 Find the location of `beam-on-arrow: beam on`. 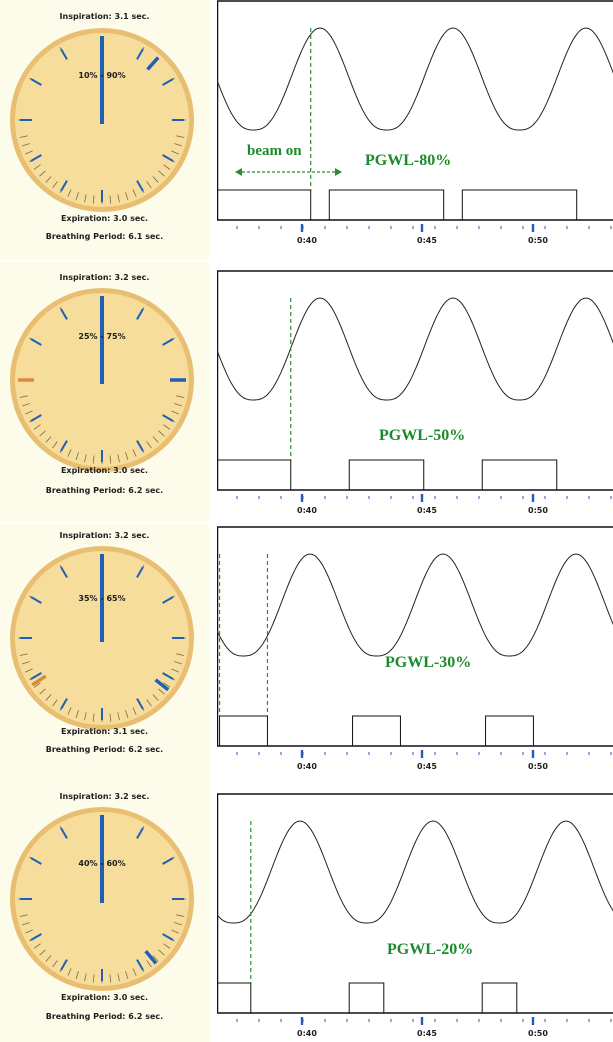

beam-on-arrow: beam on is located at coordinates (288, 159).